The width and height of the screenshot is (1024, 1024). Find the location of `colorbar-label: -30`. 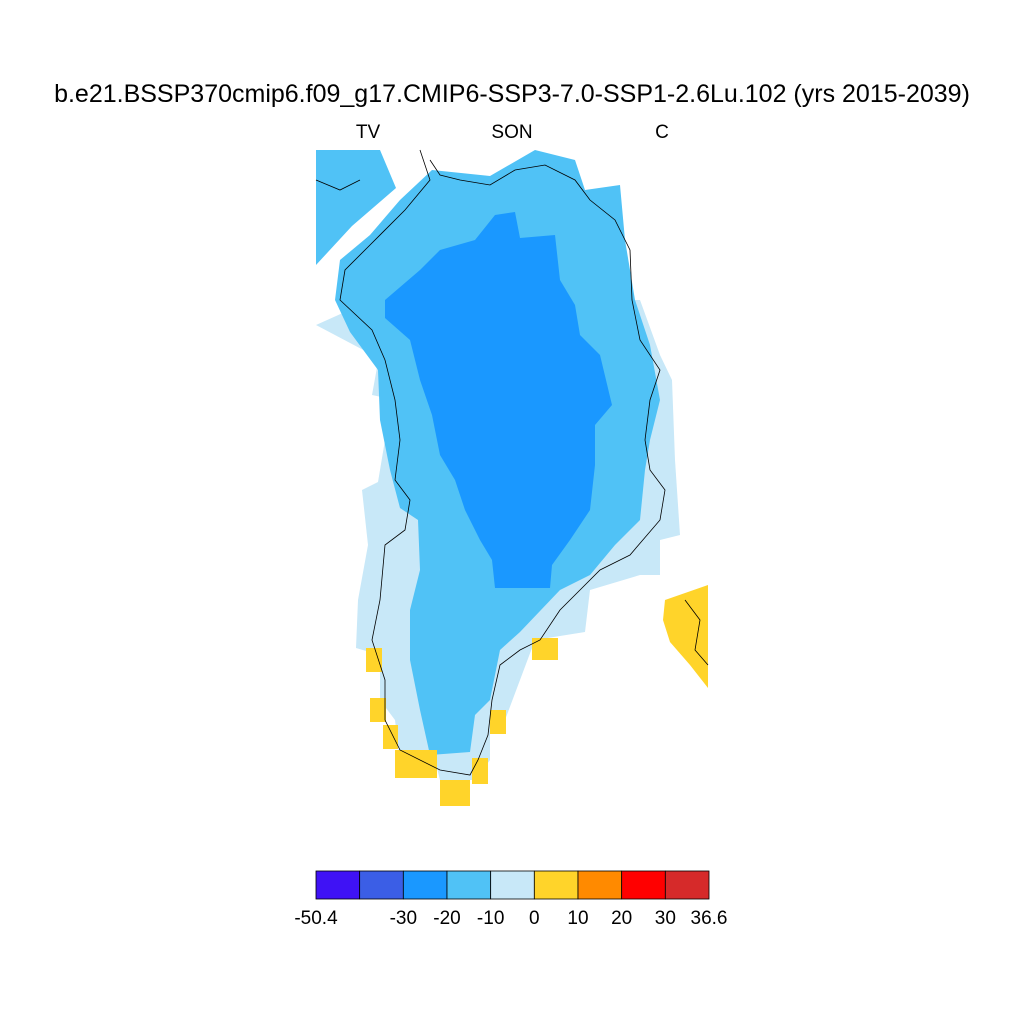

colorbar-label: -30 is located at coordinates (403, 918).